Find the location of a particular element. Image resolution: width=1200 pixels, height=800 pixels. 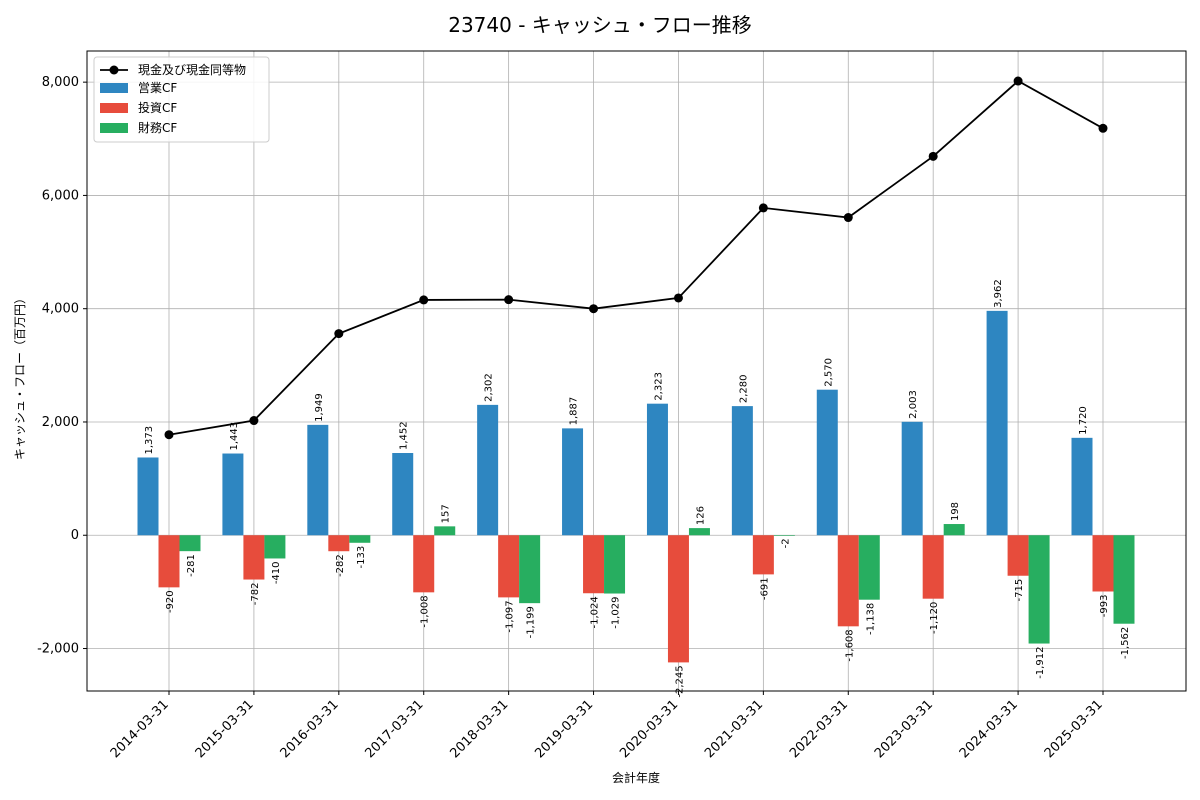

legend-label: 営業CF is located at coordinates (157, 88).